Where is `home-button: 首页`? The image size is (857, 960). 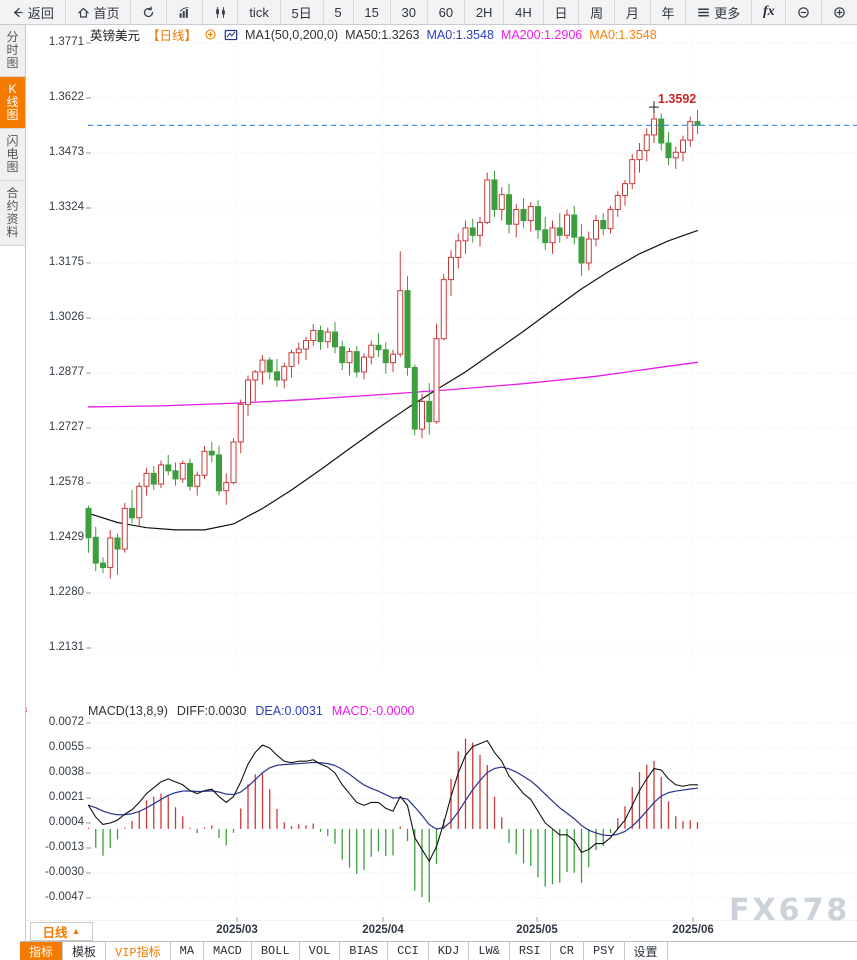 home-button: 首页 is located at coordinates (99, 12).